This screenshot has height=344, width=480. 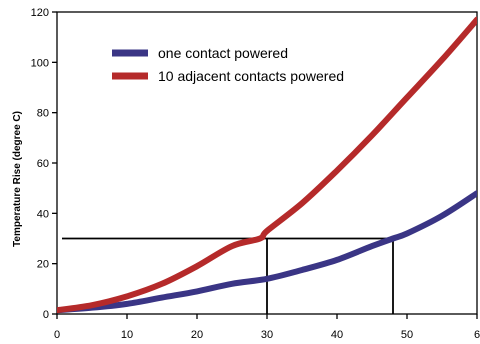 I want to click on y-tick-label: 20, so click(x=43, y=265).